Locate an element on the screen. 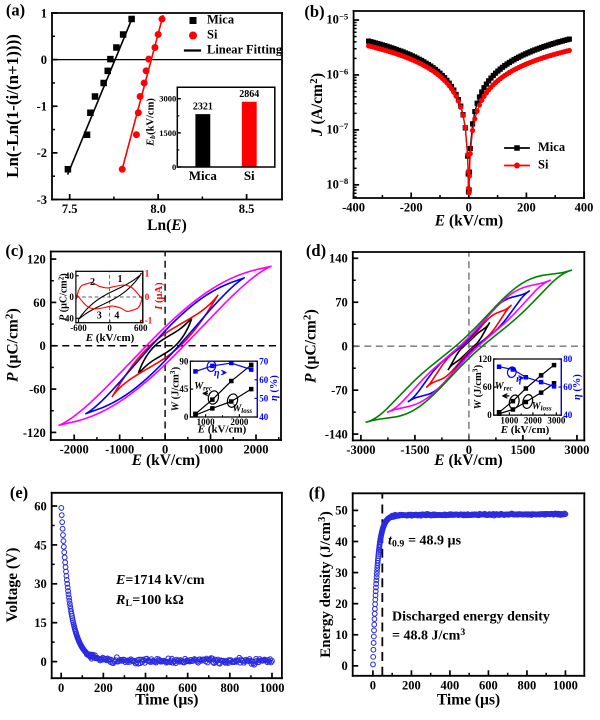  svg-text:t 0 . 9: t 0 . 9 = 4 8 . 9 µ s is located at coordinates (425, 541).